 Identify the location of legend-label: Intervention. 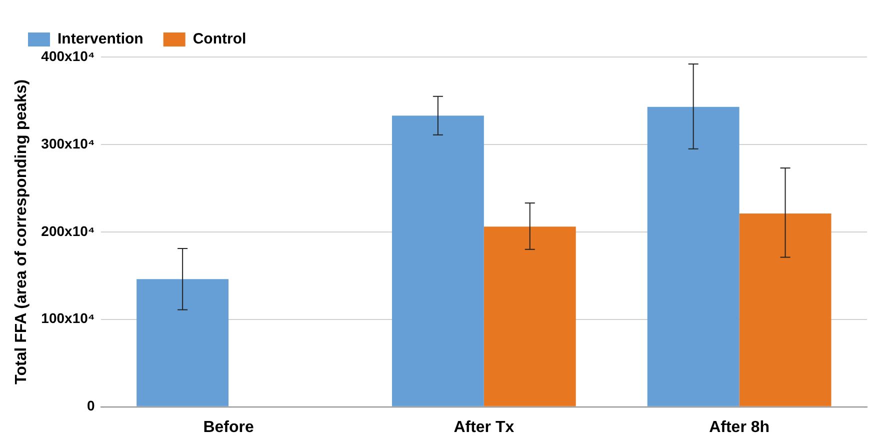
(101, 39).